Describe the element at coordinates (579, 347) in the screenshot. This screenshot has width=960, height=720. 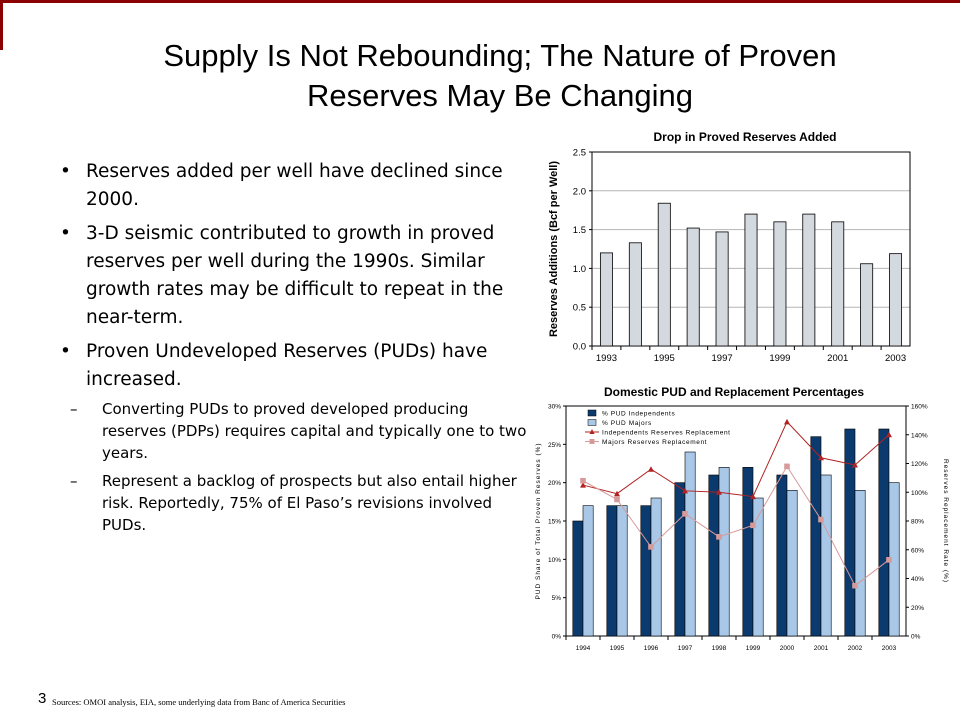
I see `y-tick-label: 0.0` at that location.